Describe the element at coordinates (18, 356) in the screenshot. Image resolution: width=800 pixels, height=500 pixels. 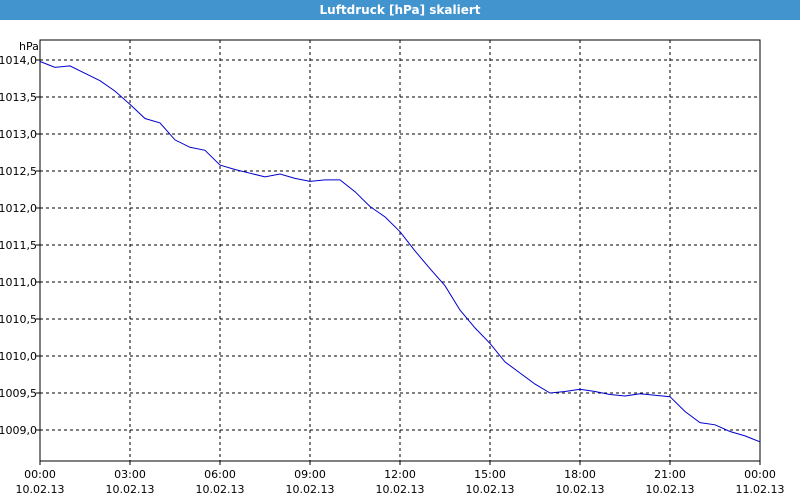
I see `y-tick-label: 1010,0` at that location.